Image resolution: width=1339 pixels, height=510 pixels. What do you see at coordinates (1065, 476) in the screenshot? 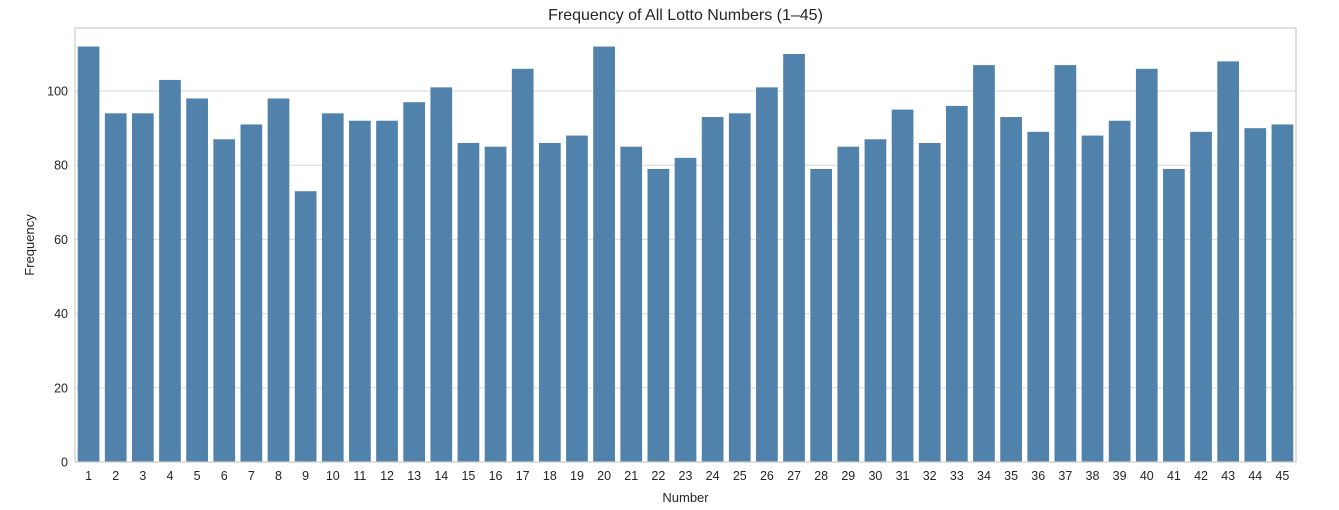
I see `x-tick-label: 37` at bounding box center [1065, 476].